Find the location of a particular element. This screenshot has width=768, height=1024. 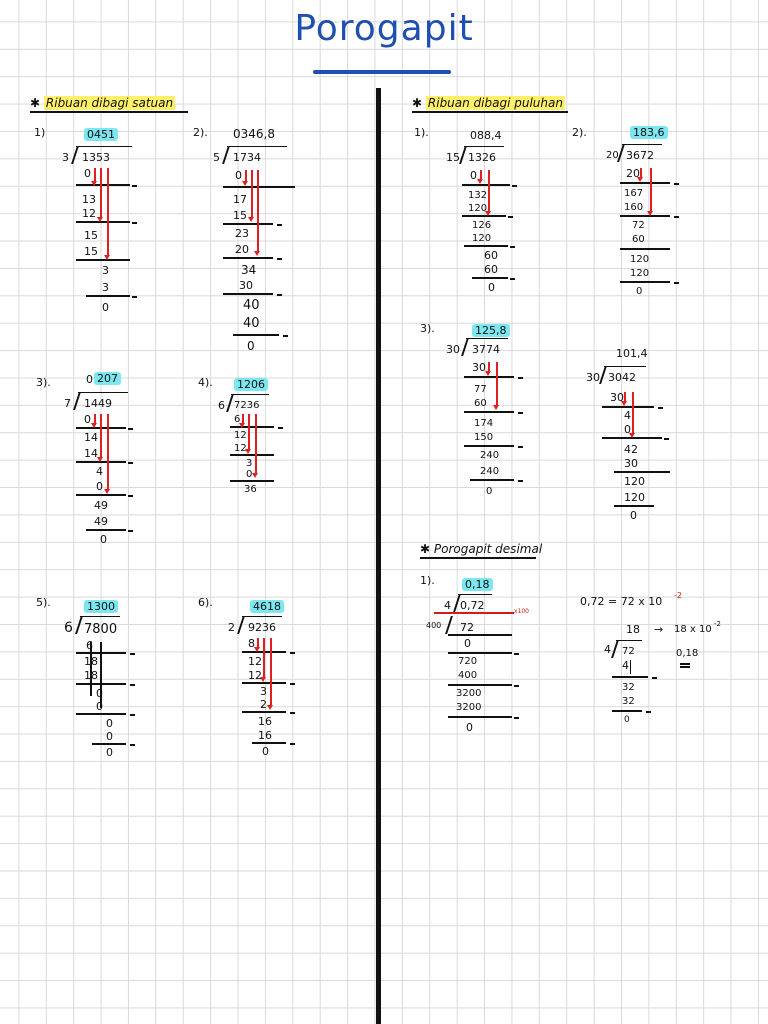

step: 12 is located at coordinates (255, 661).